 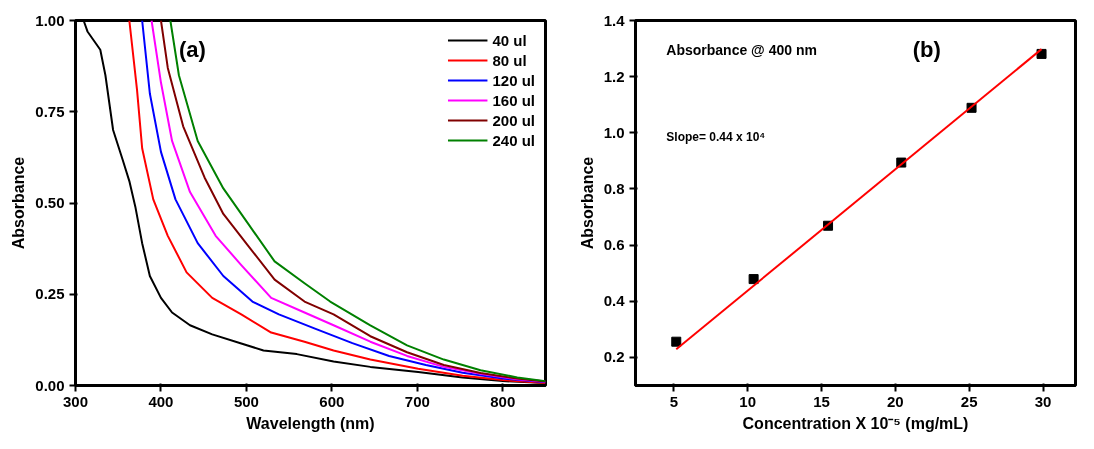 I want to click on x-tick-label: 15, so click(x=821, y=401).